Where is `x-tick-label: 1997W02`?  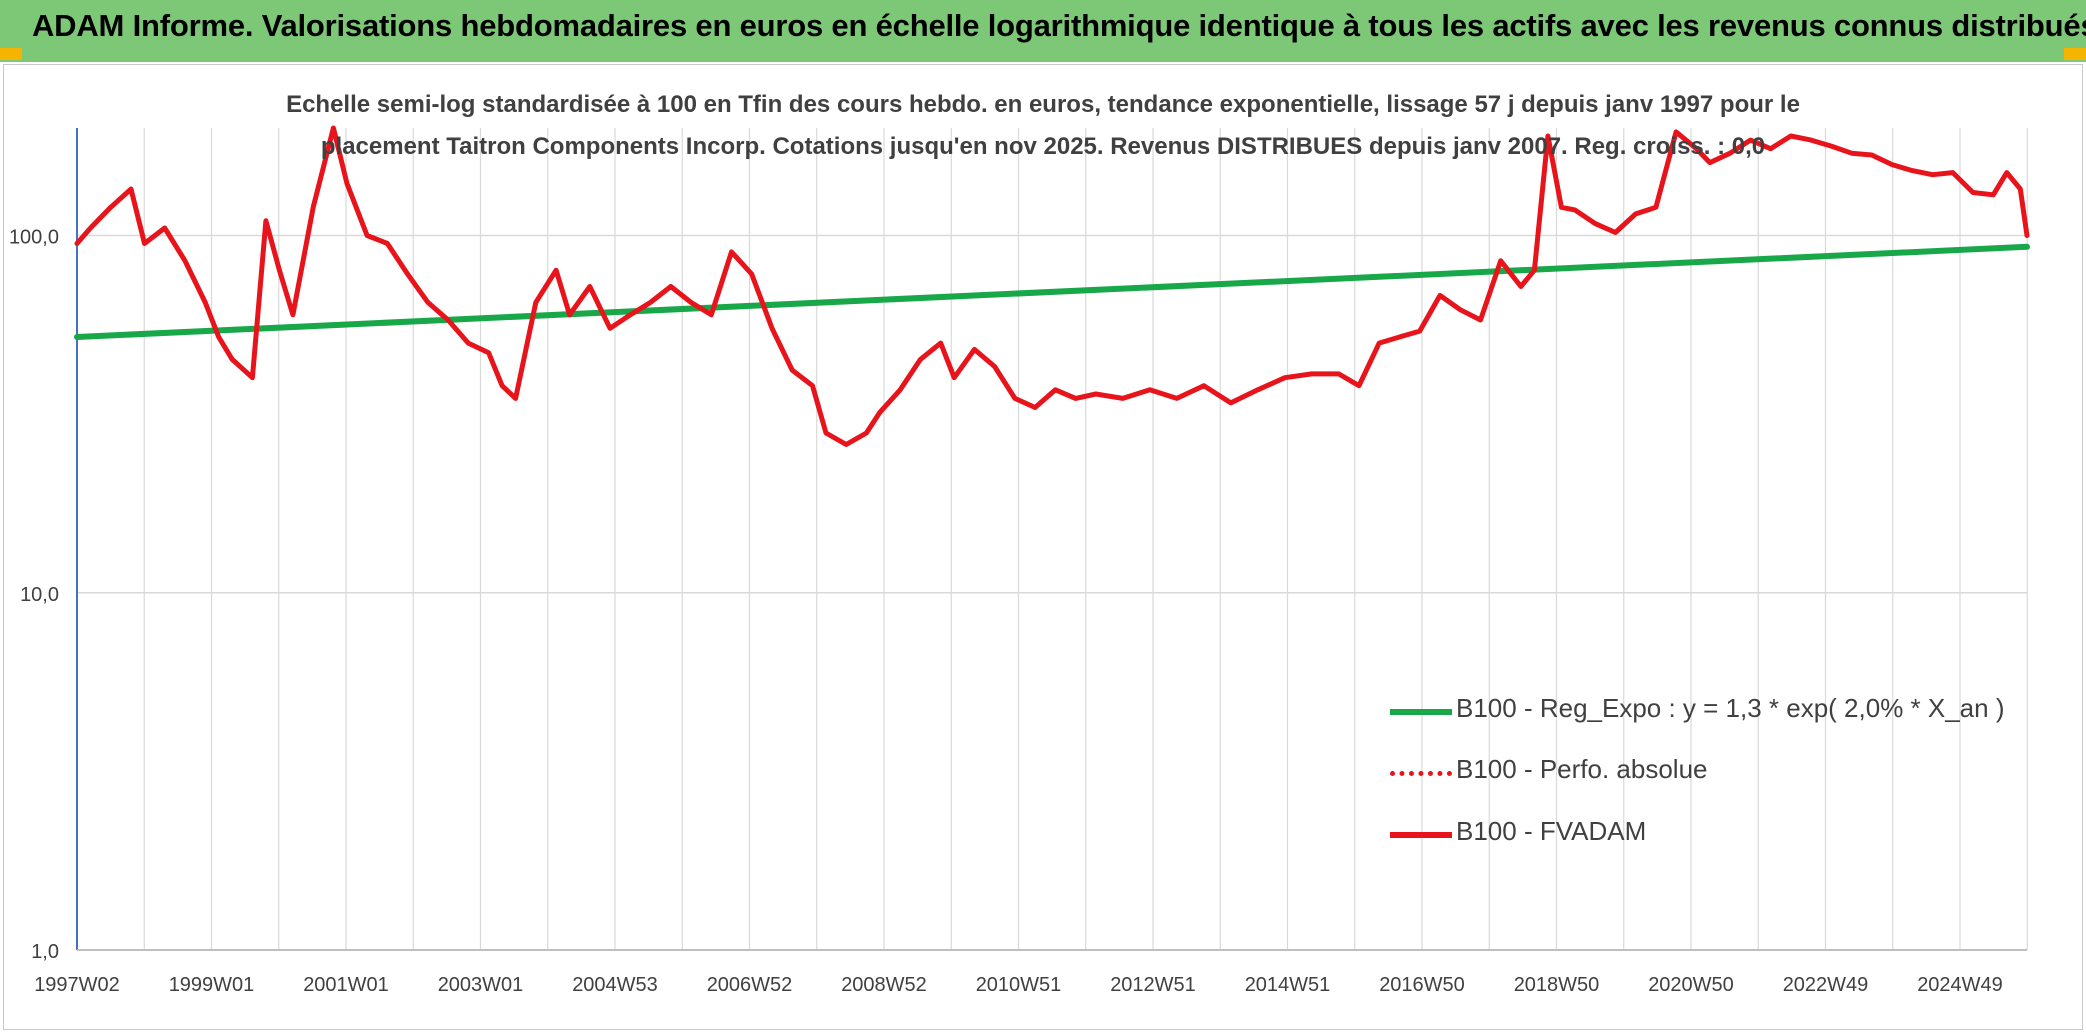
x-tick-label: 1997W02 is located at coordinates (77, 985).